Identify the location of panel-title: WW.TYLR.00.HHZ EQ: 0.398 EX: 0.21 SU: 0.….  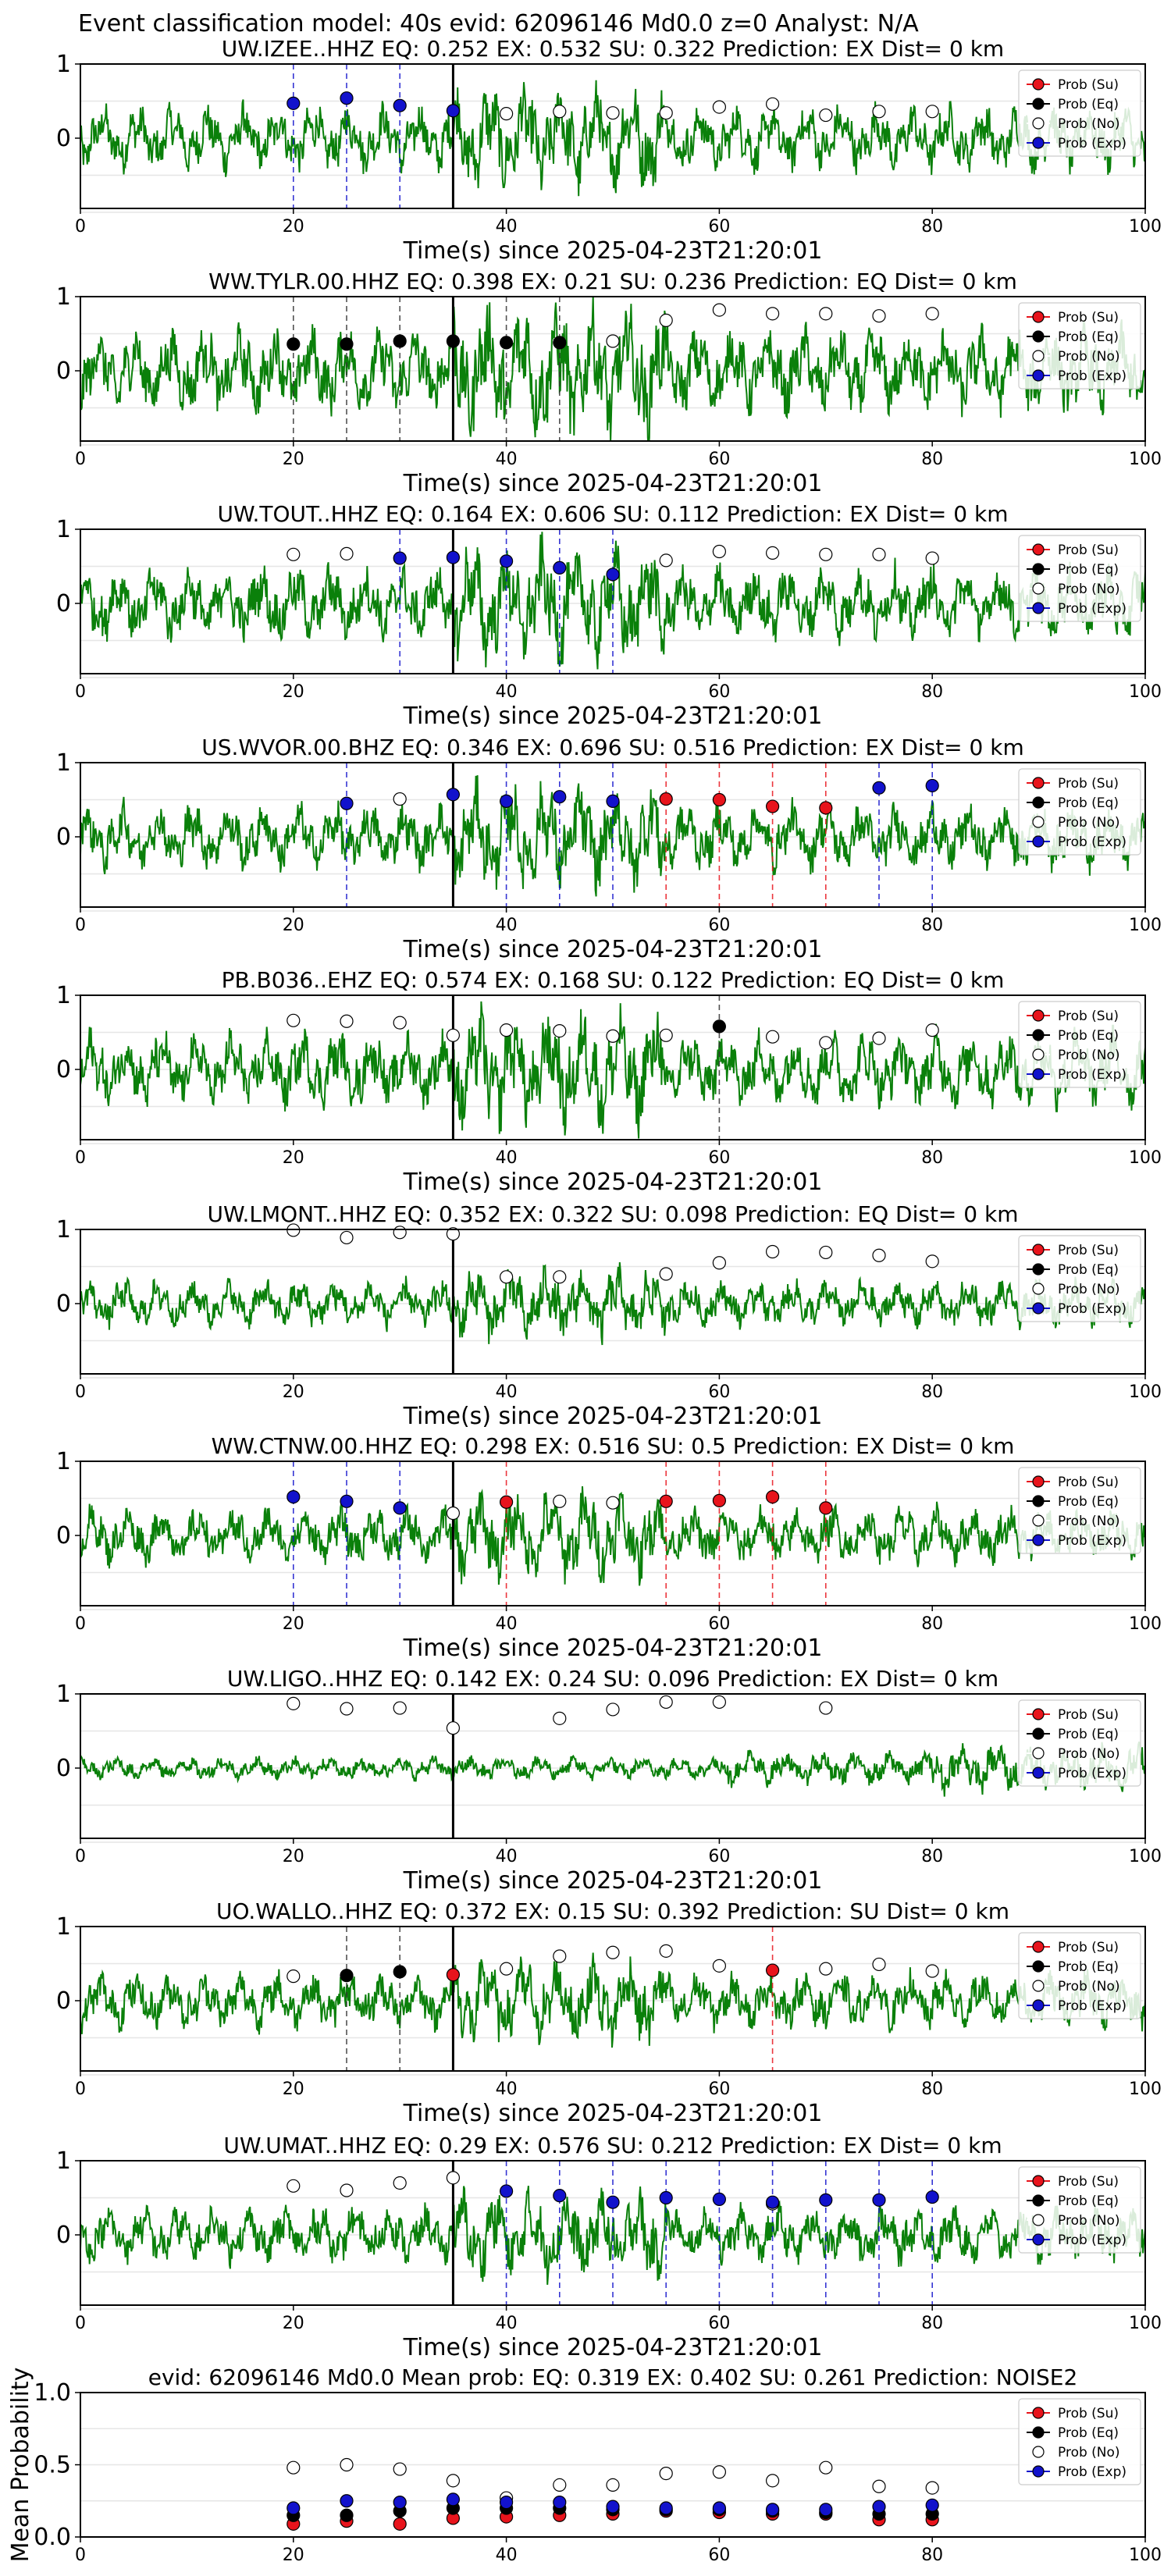
(612, 281).